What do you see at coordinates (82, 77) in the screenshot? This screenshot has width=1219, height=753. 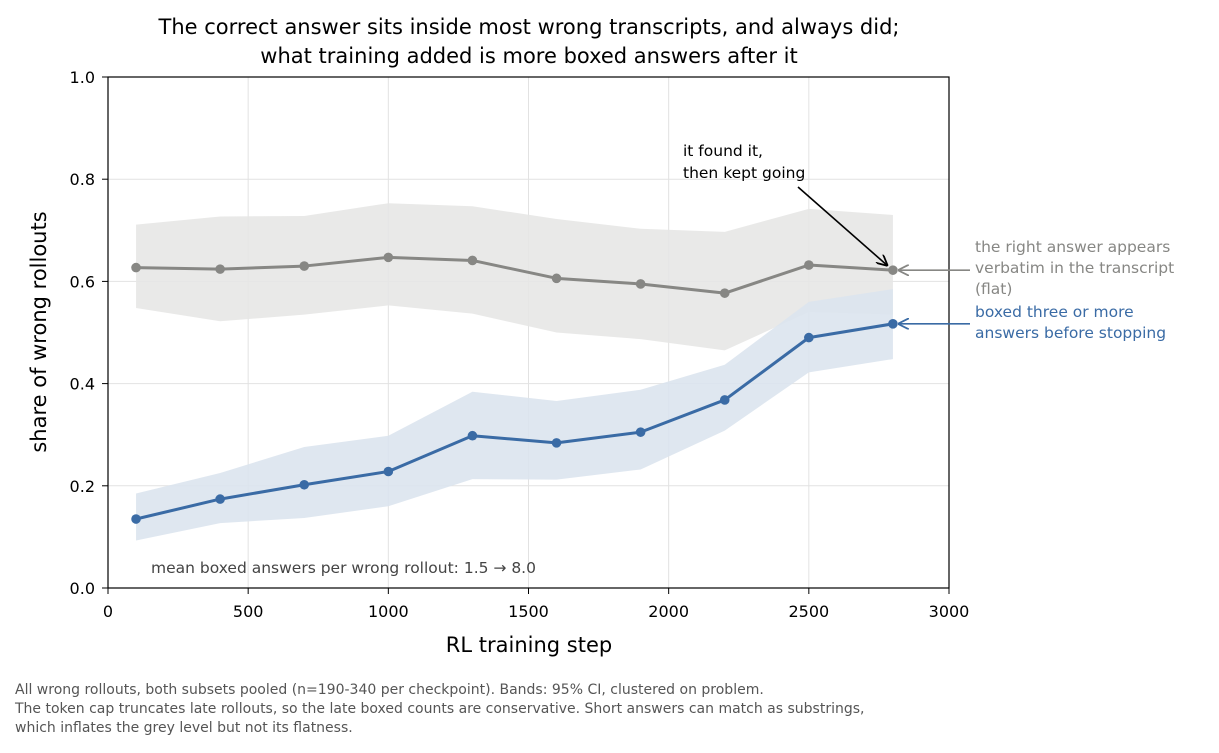 I see `y-tick-label-5: 1.0` at bounding box center [82, 77].